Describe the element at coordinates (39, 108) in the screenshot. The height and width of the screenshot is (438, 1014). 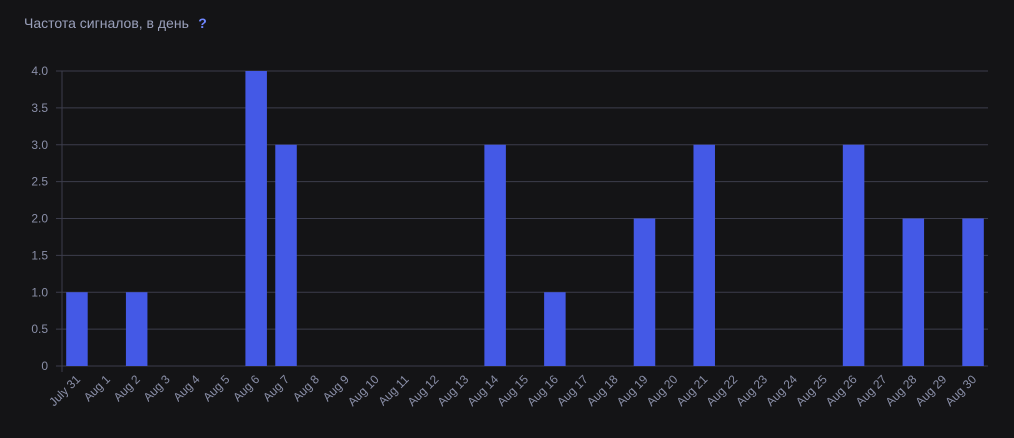
I see `y-tick-label: 3.5` at that location.